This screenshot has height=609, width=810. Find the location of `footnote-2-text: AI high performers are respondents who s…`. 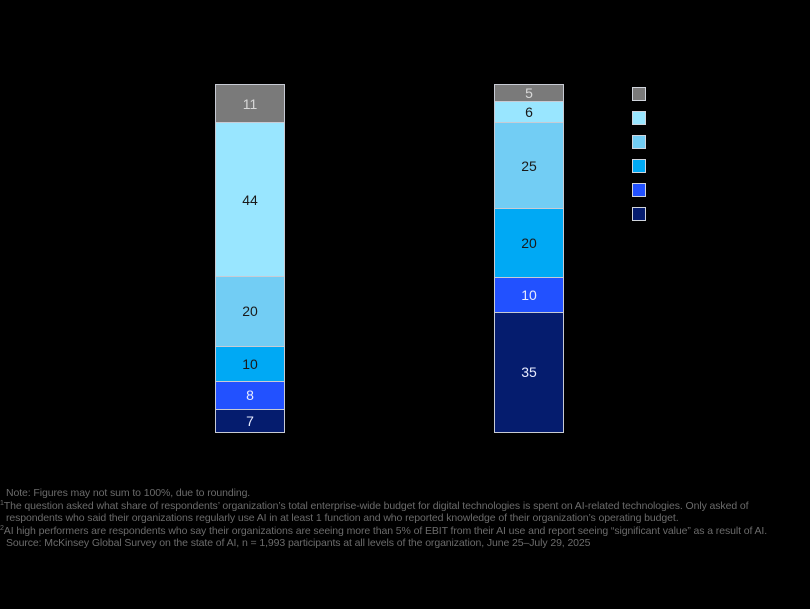

footnote-2-text: AI high performers are respondents who s… is located at coordinates (385, 530).